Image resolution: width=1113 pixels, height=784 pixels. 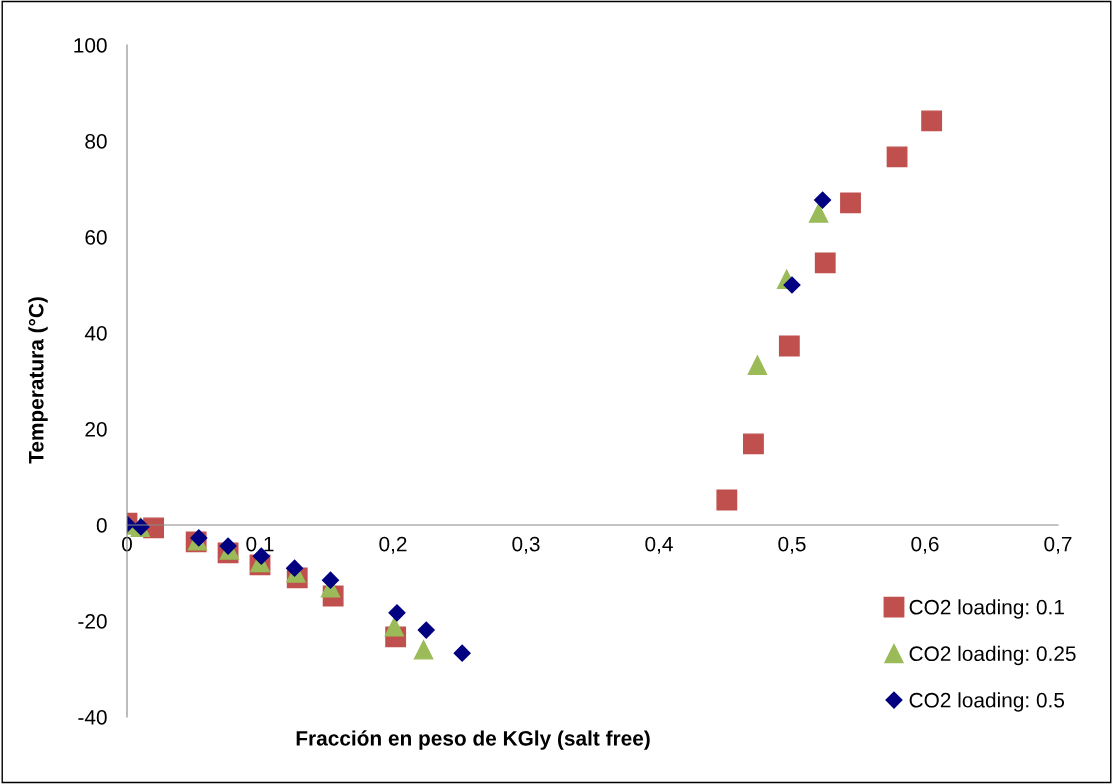 What do you see at coordinates (92, 717) in the screenshot?
I see `y-tick-label: -40` at bounding box center [92, 717].